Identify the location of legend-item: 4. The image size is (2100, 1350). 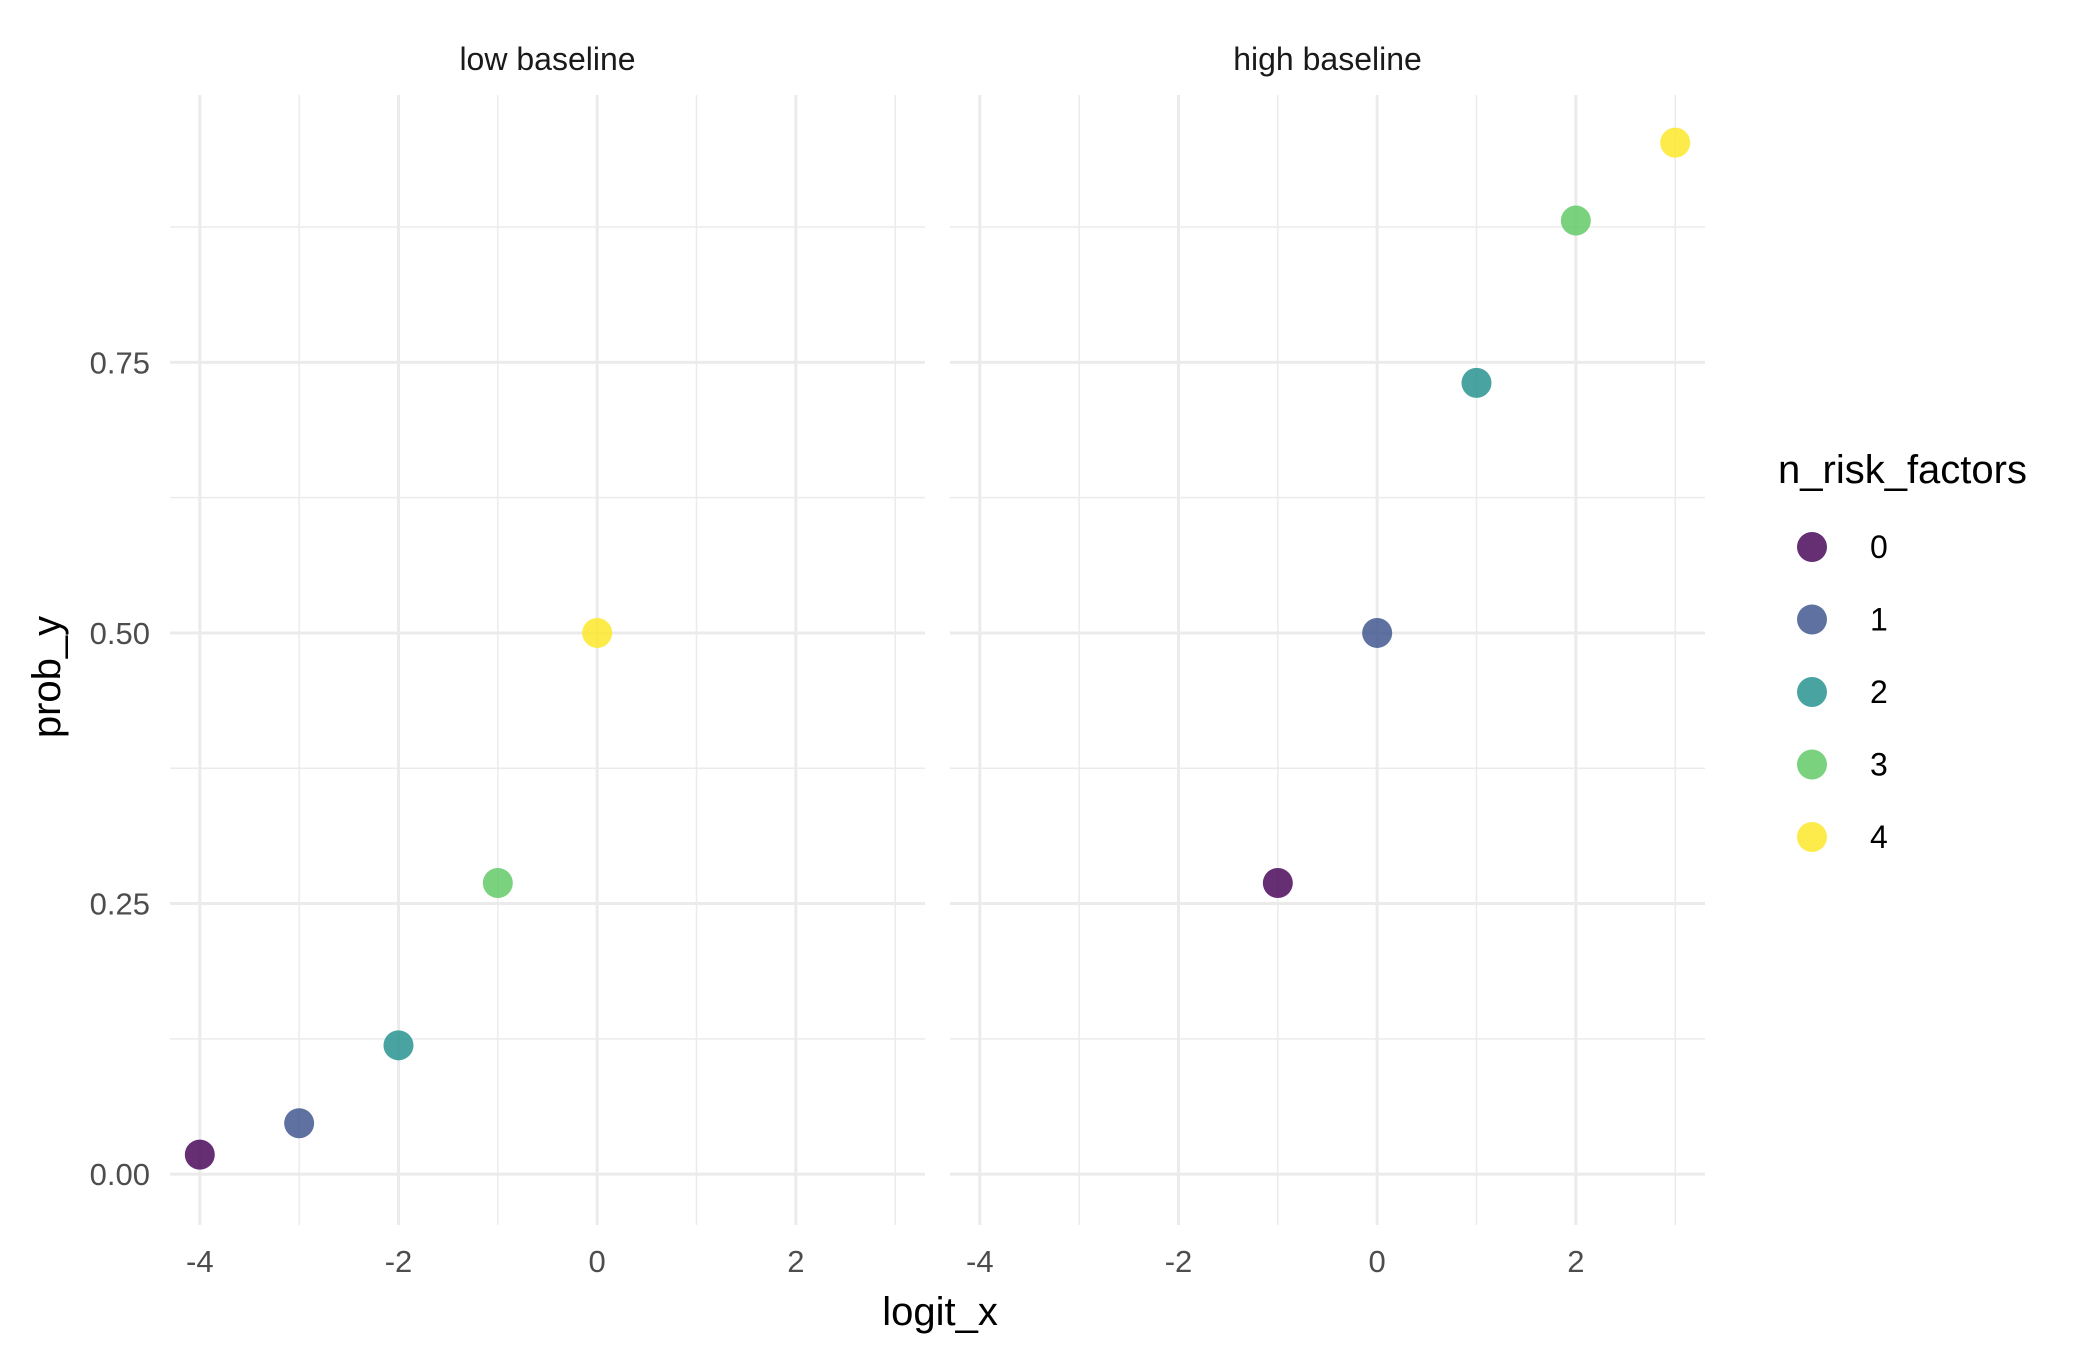
(1842, 837).